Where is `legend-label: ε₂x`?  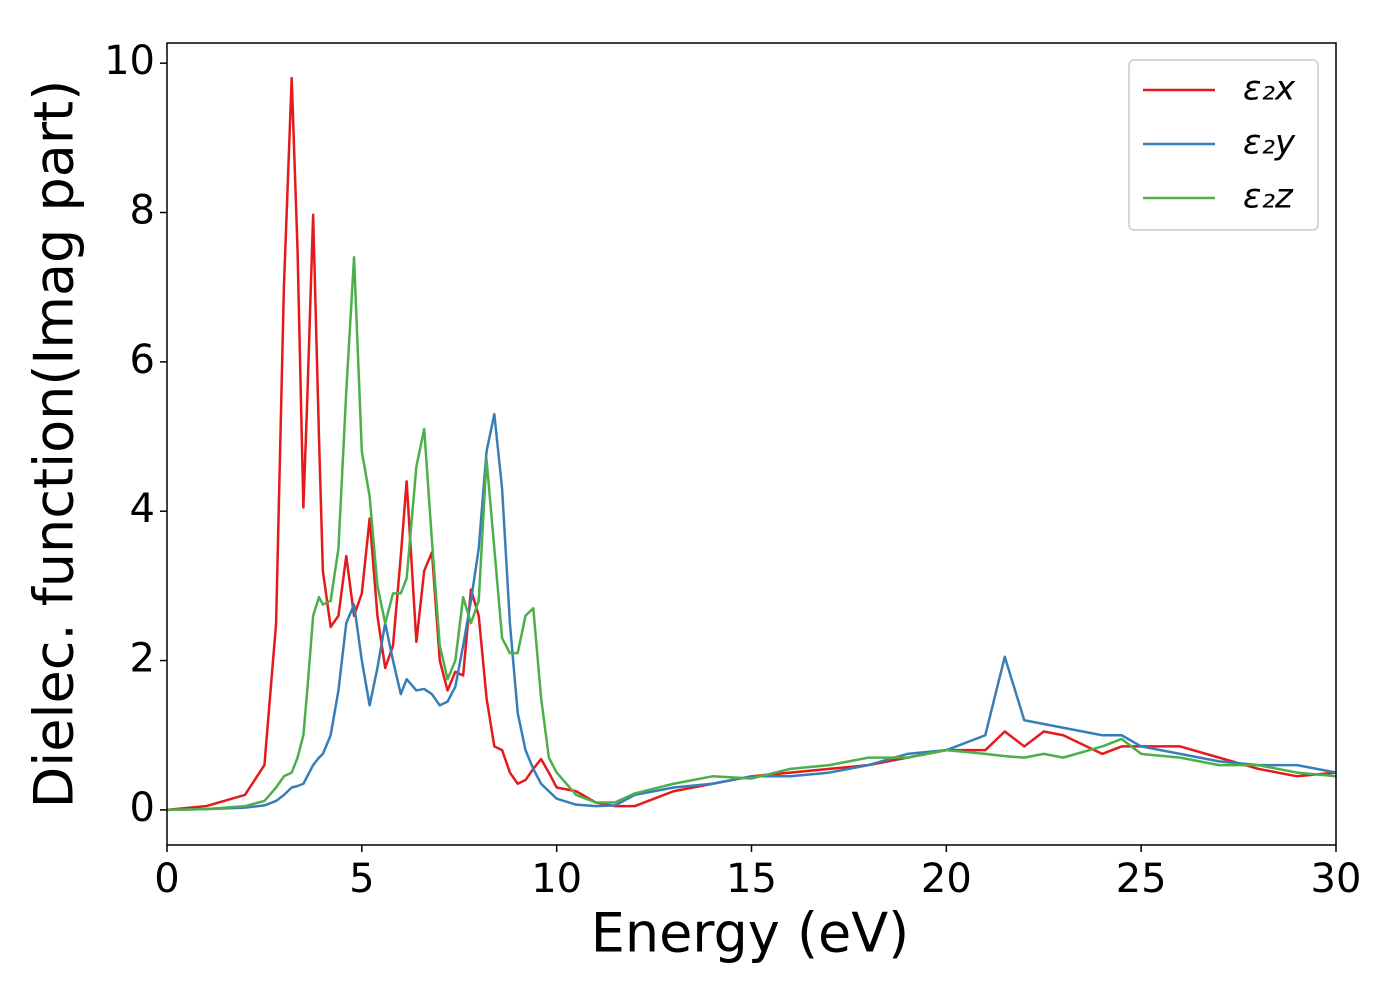
legend-label: ε₂x is located at coordinates (1269, 89).